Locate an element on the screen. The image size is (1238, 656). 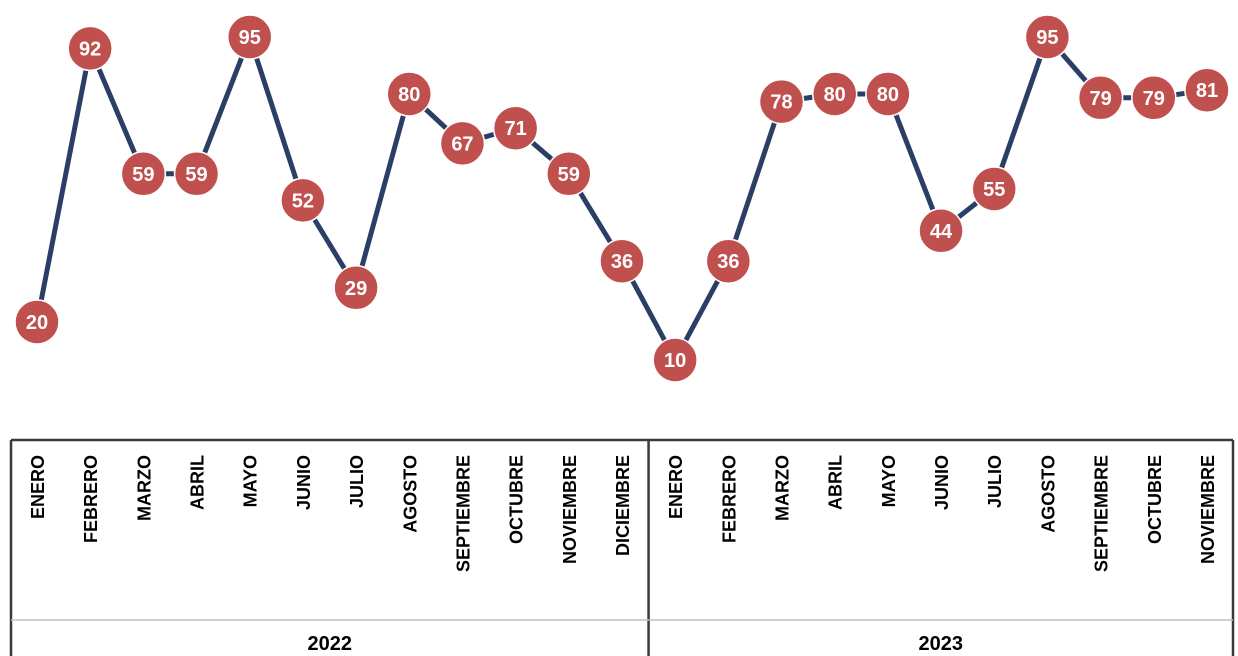
data-label: 20 is located at coordinates (37, 323).